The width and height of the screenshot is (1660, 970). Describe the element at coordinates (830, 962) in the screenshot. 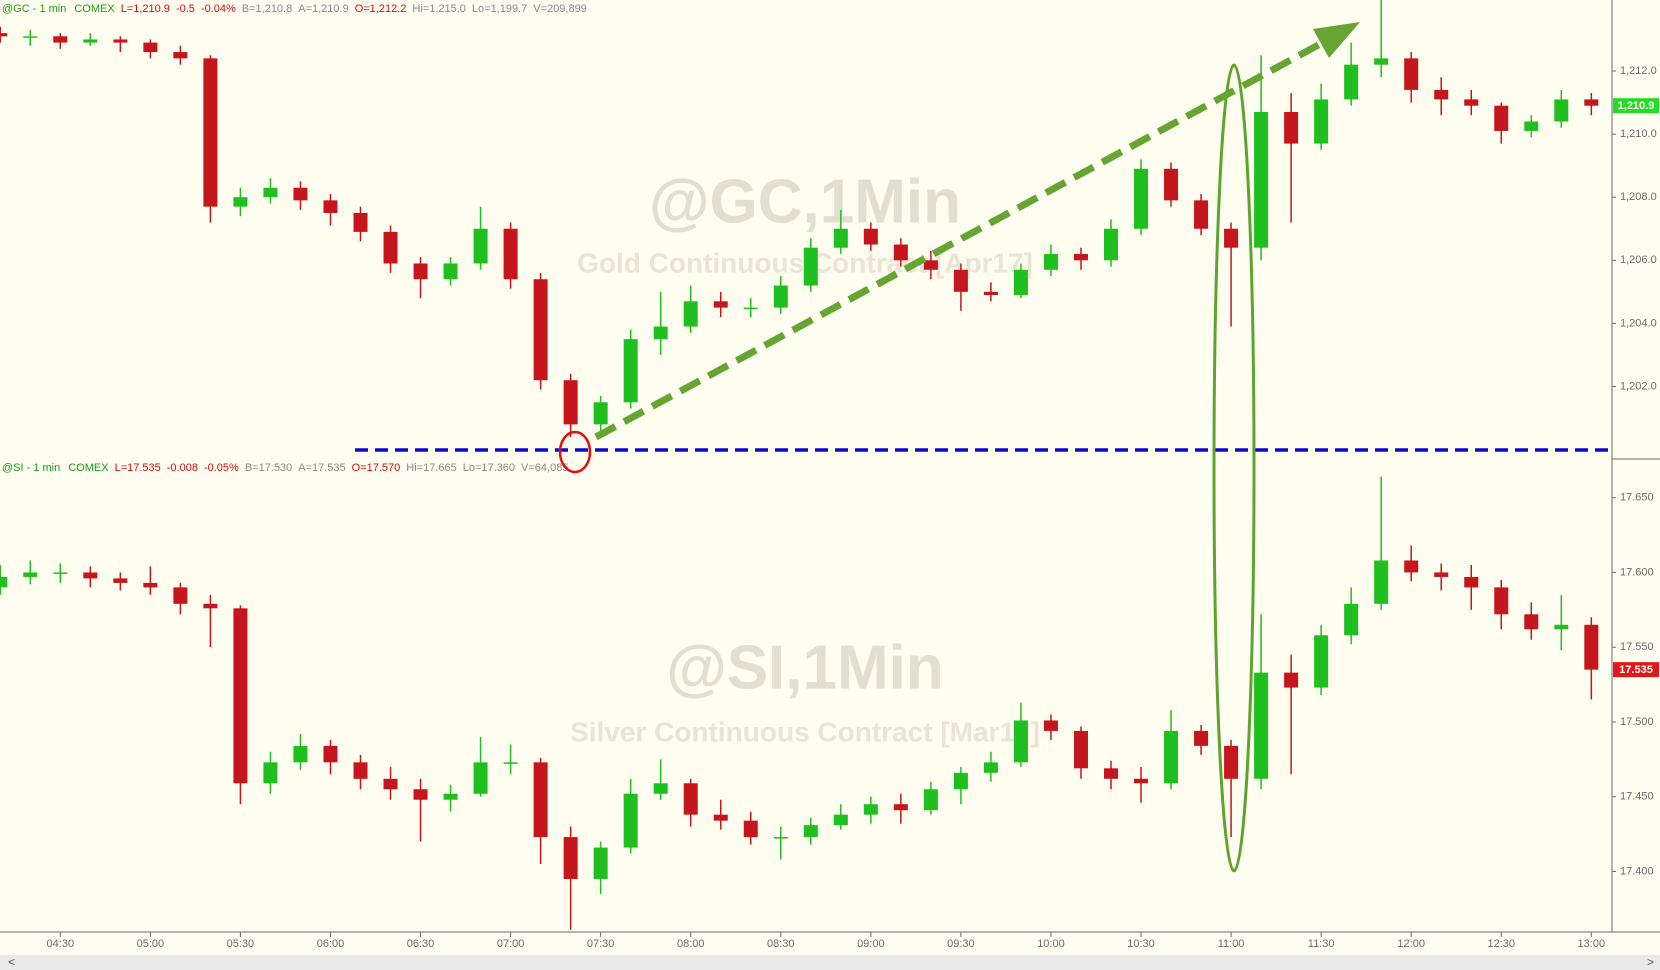

I see `scrollbar` at that location.